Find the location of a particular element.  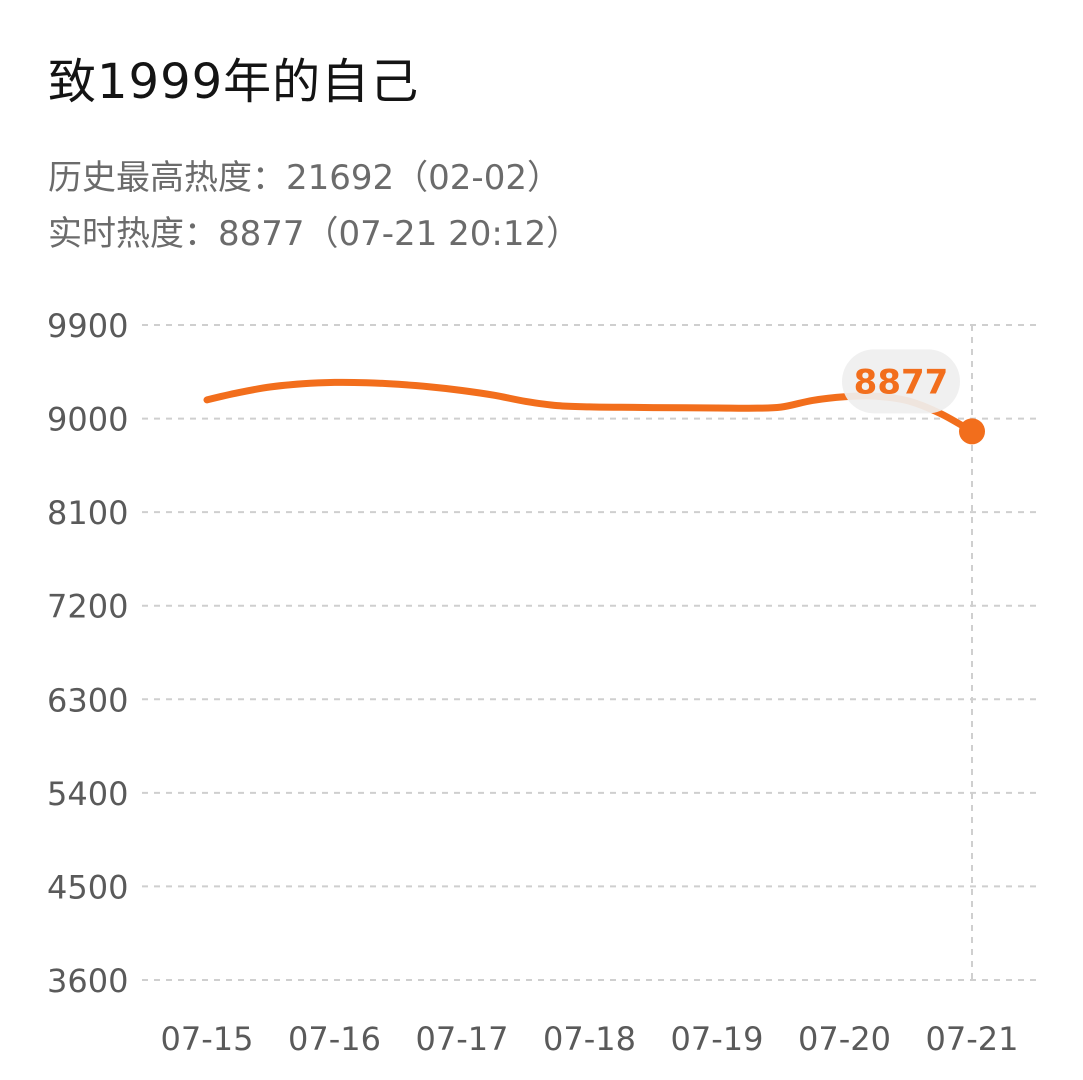

value-badge-label: 8877 is located at coordinates (901, 382).